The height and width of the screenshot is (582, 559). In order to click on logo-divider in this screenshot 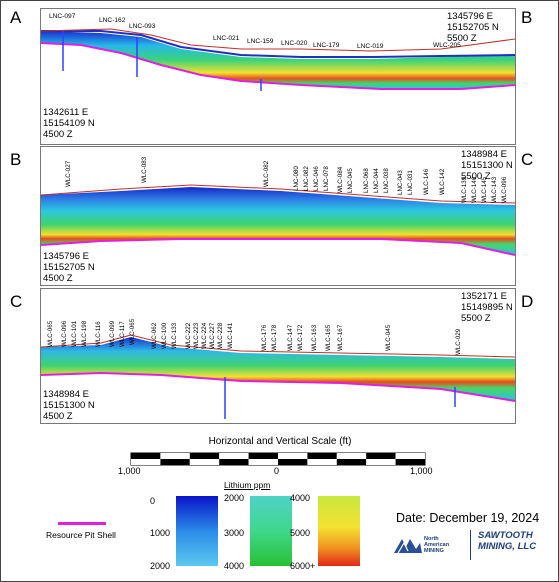, I will do `click(470, 545)`.